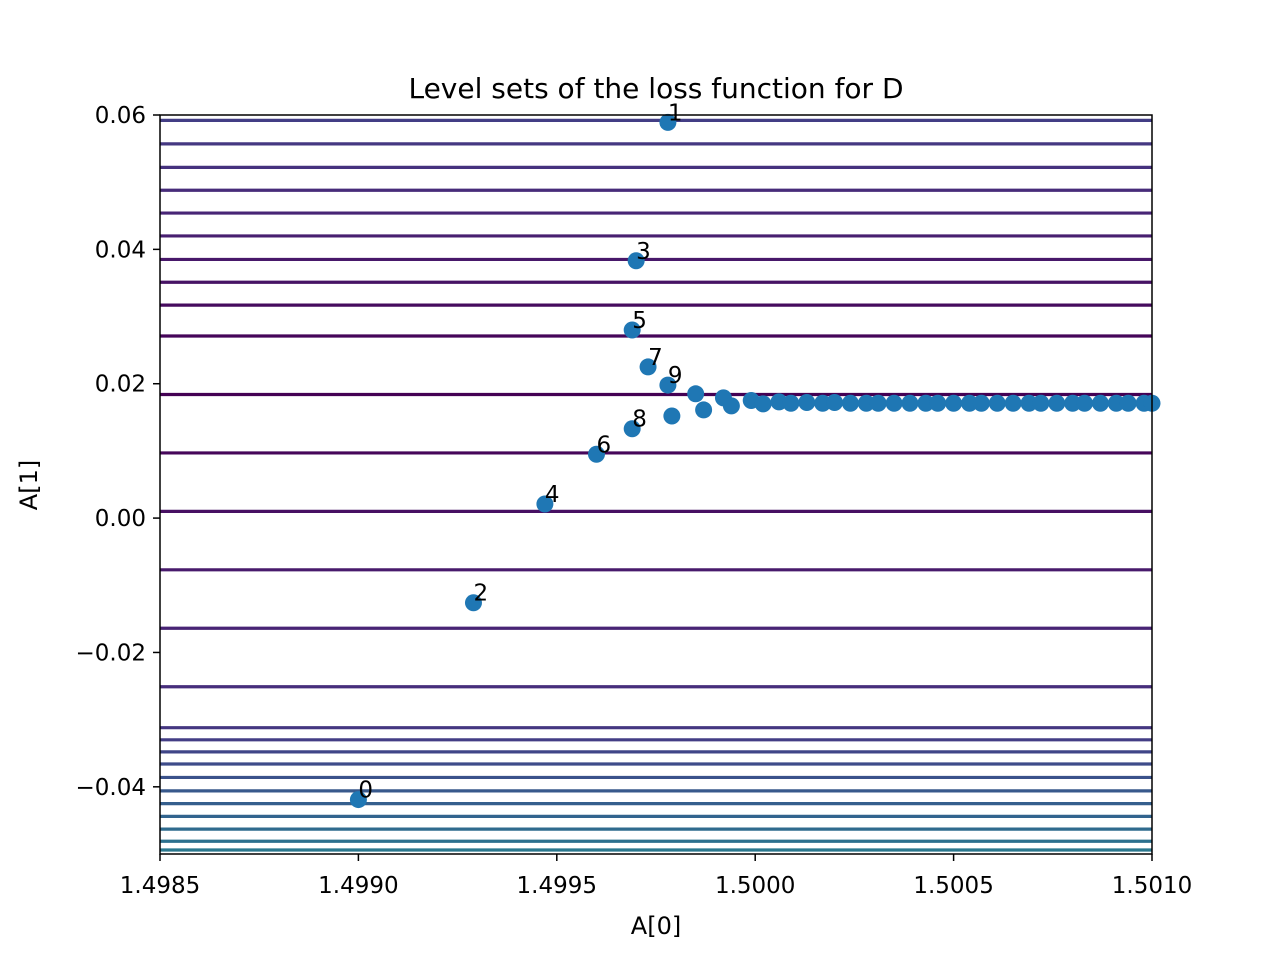 This screenshot has height=960, width=1280. What do you see at coordinates (656, 876) in the screenshot?
I see `x-axis-ticks: 1.4985 1.4990 1.4995 1.5000 1.5005 1.5010` at bounding box center [656, 876].